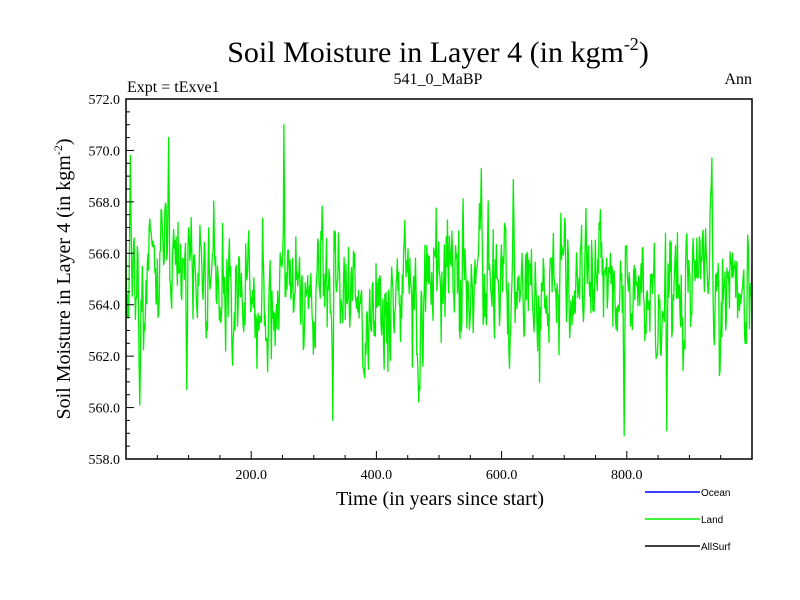 The width and height of the screenshot is (800, 600). Describe the element at coordinates (627, 475) in the screenshot. I see `x-tick-label: 800.0` at that location.